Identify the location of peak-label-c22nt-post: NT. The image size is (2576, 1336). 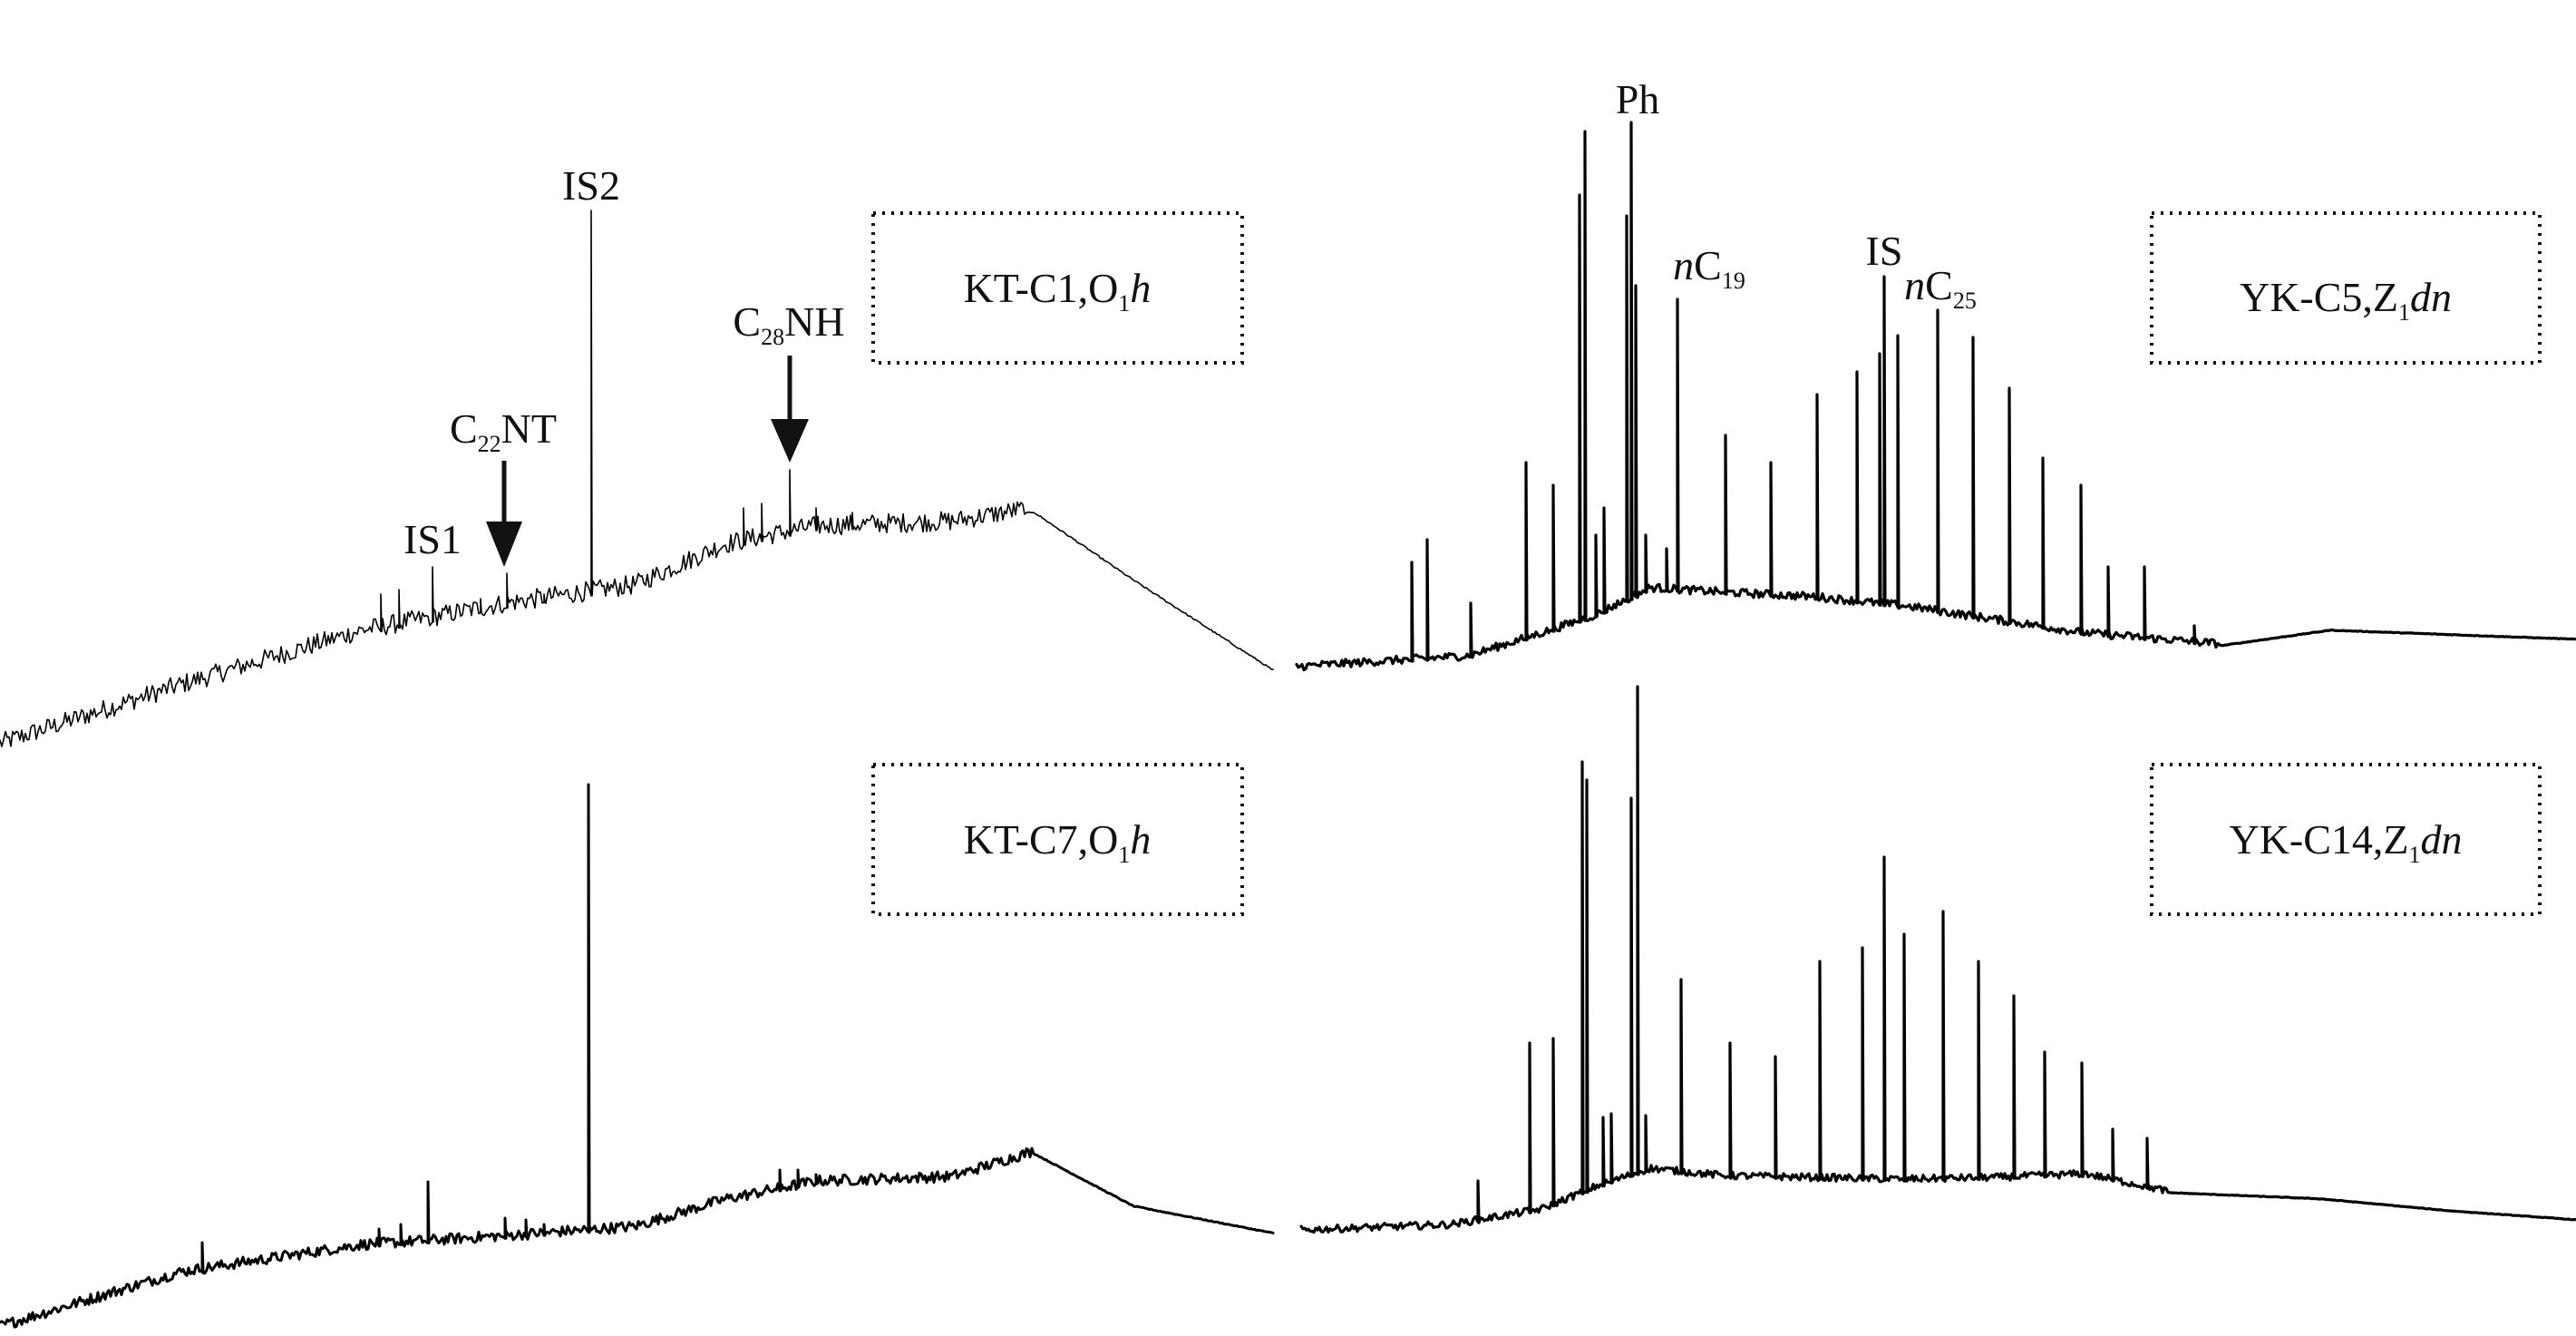
(529, 428).